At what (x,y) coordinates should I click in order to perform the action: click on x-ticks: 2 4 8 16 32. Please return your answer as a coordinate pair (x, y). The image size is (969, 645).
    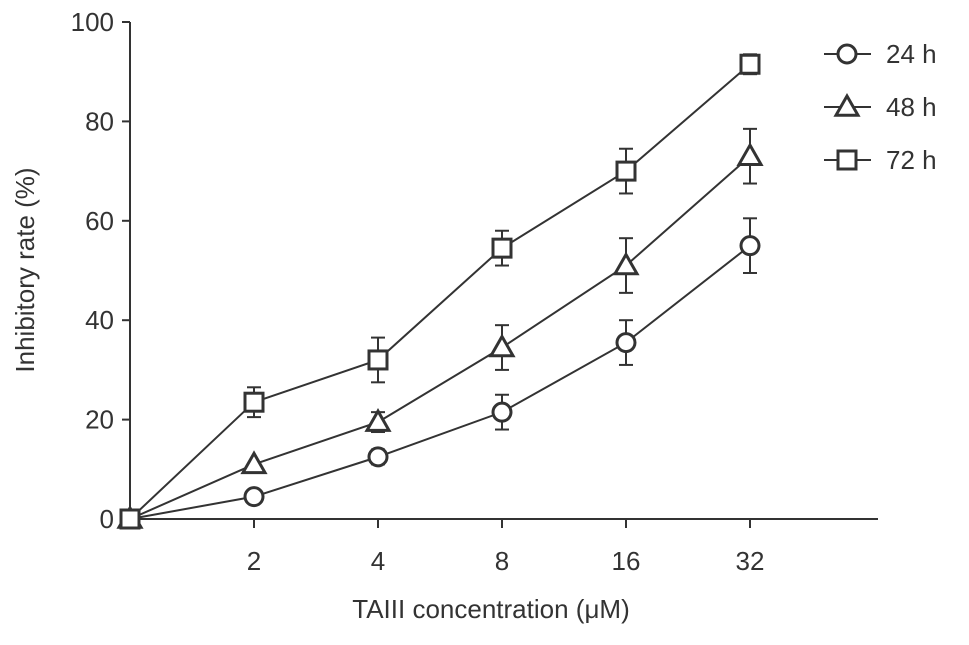
    Looking at the image, I should click on (506, 547).